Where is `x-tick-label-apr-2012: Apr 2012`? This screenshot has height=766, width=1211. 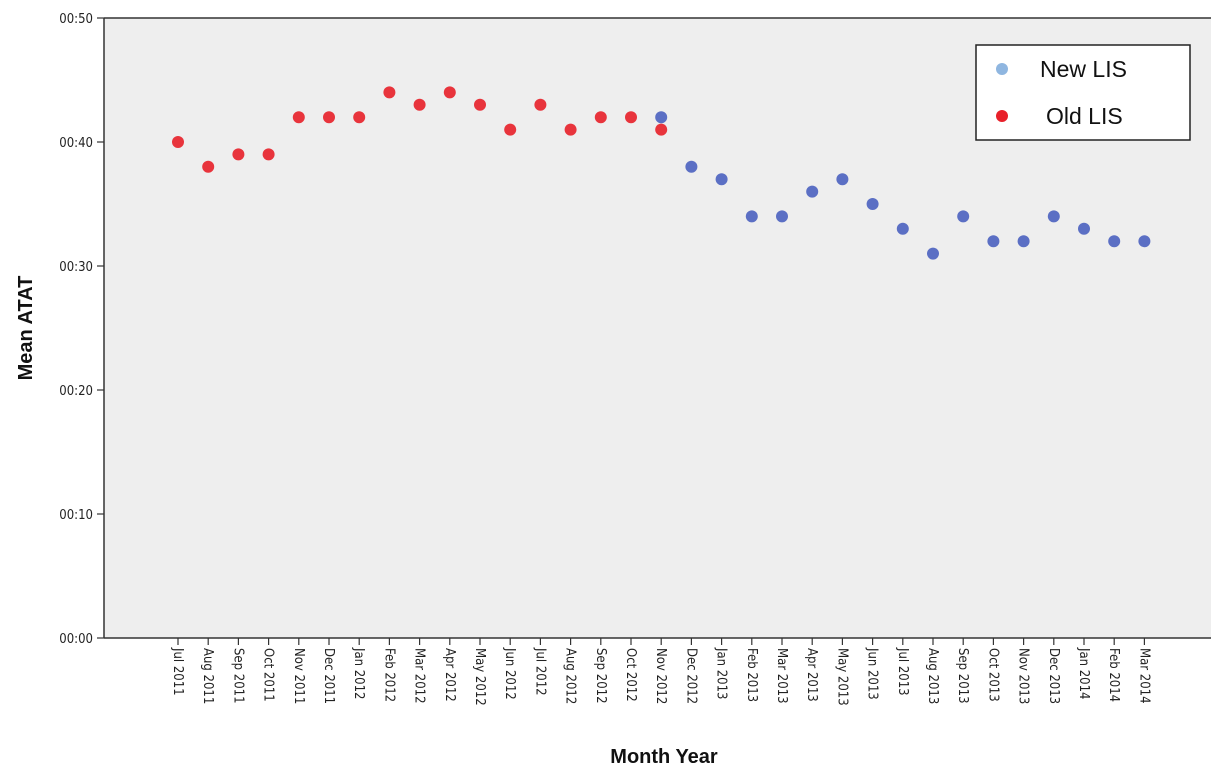
x-tick-label-apr-2012: Apr 2012 is located at coordinates (449, 675).